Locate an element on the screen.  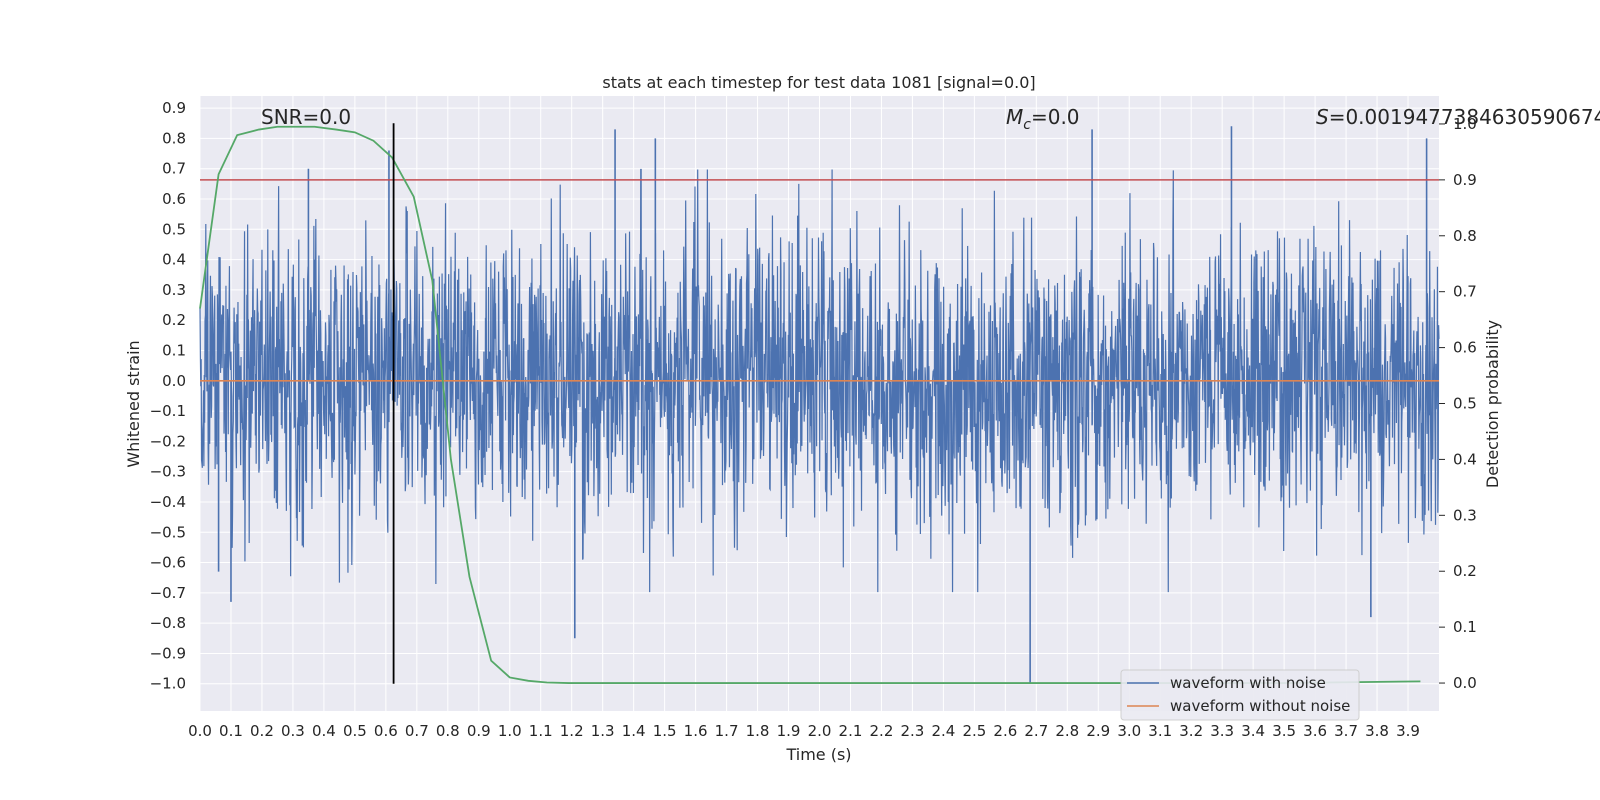
x-tick-label-18: 1.8 is located at coordinates (758, 731).